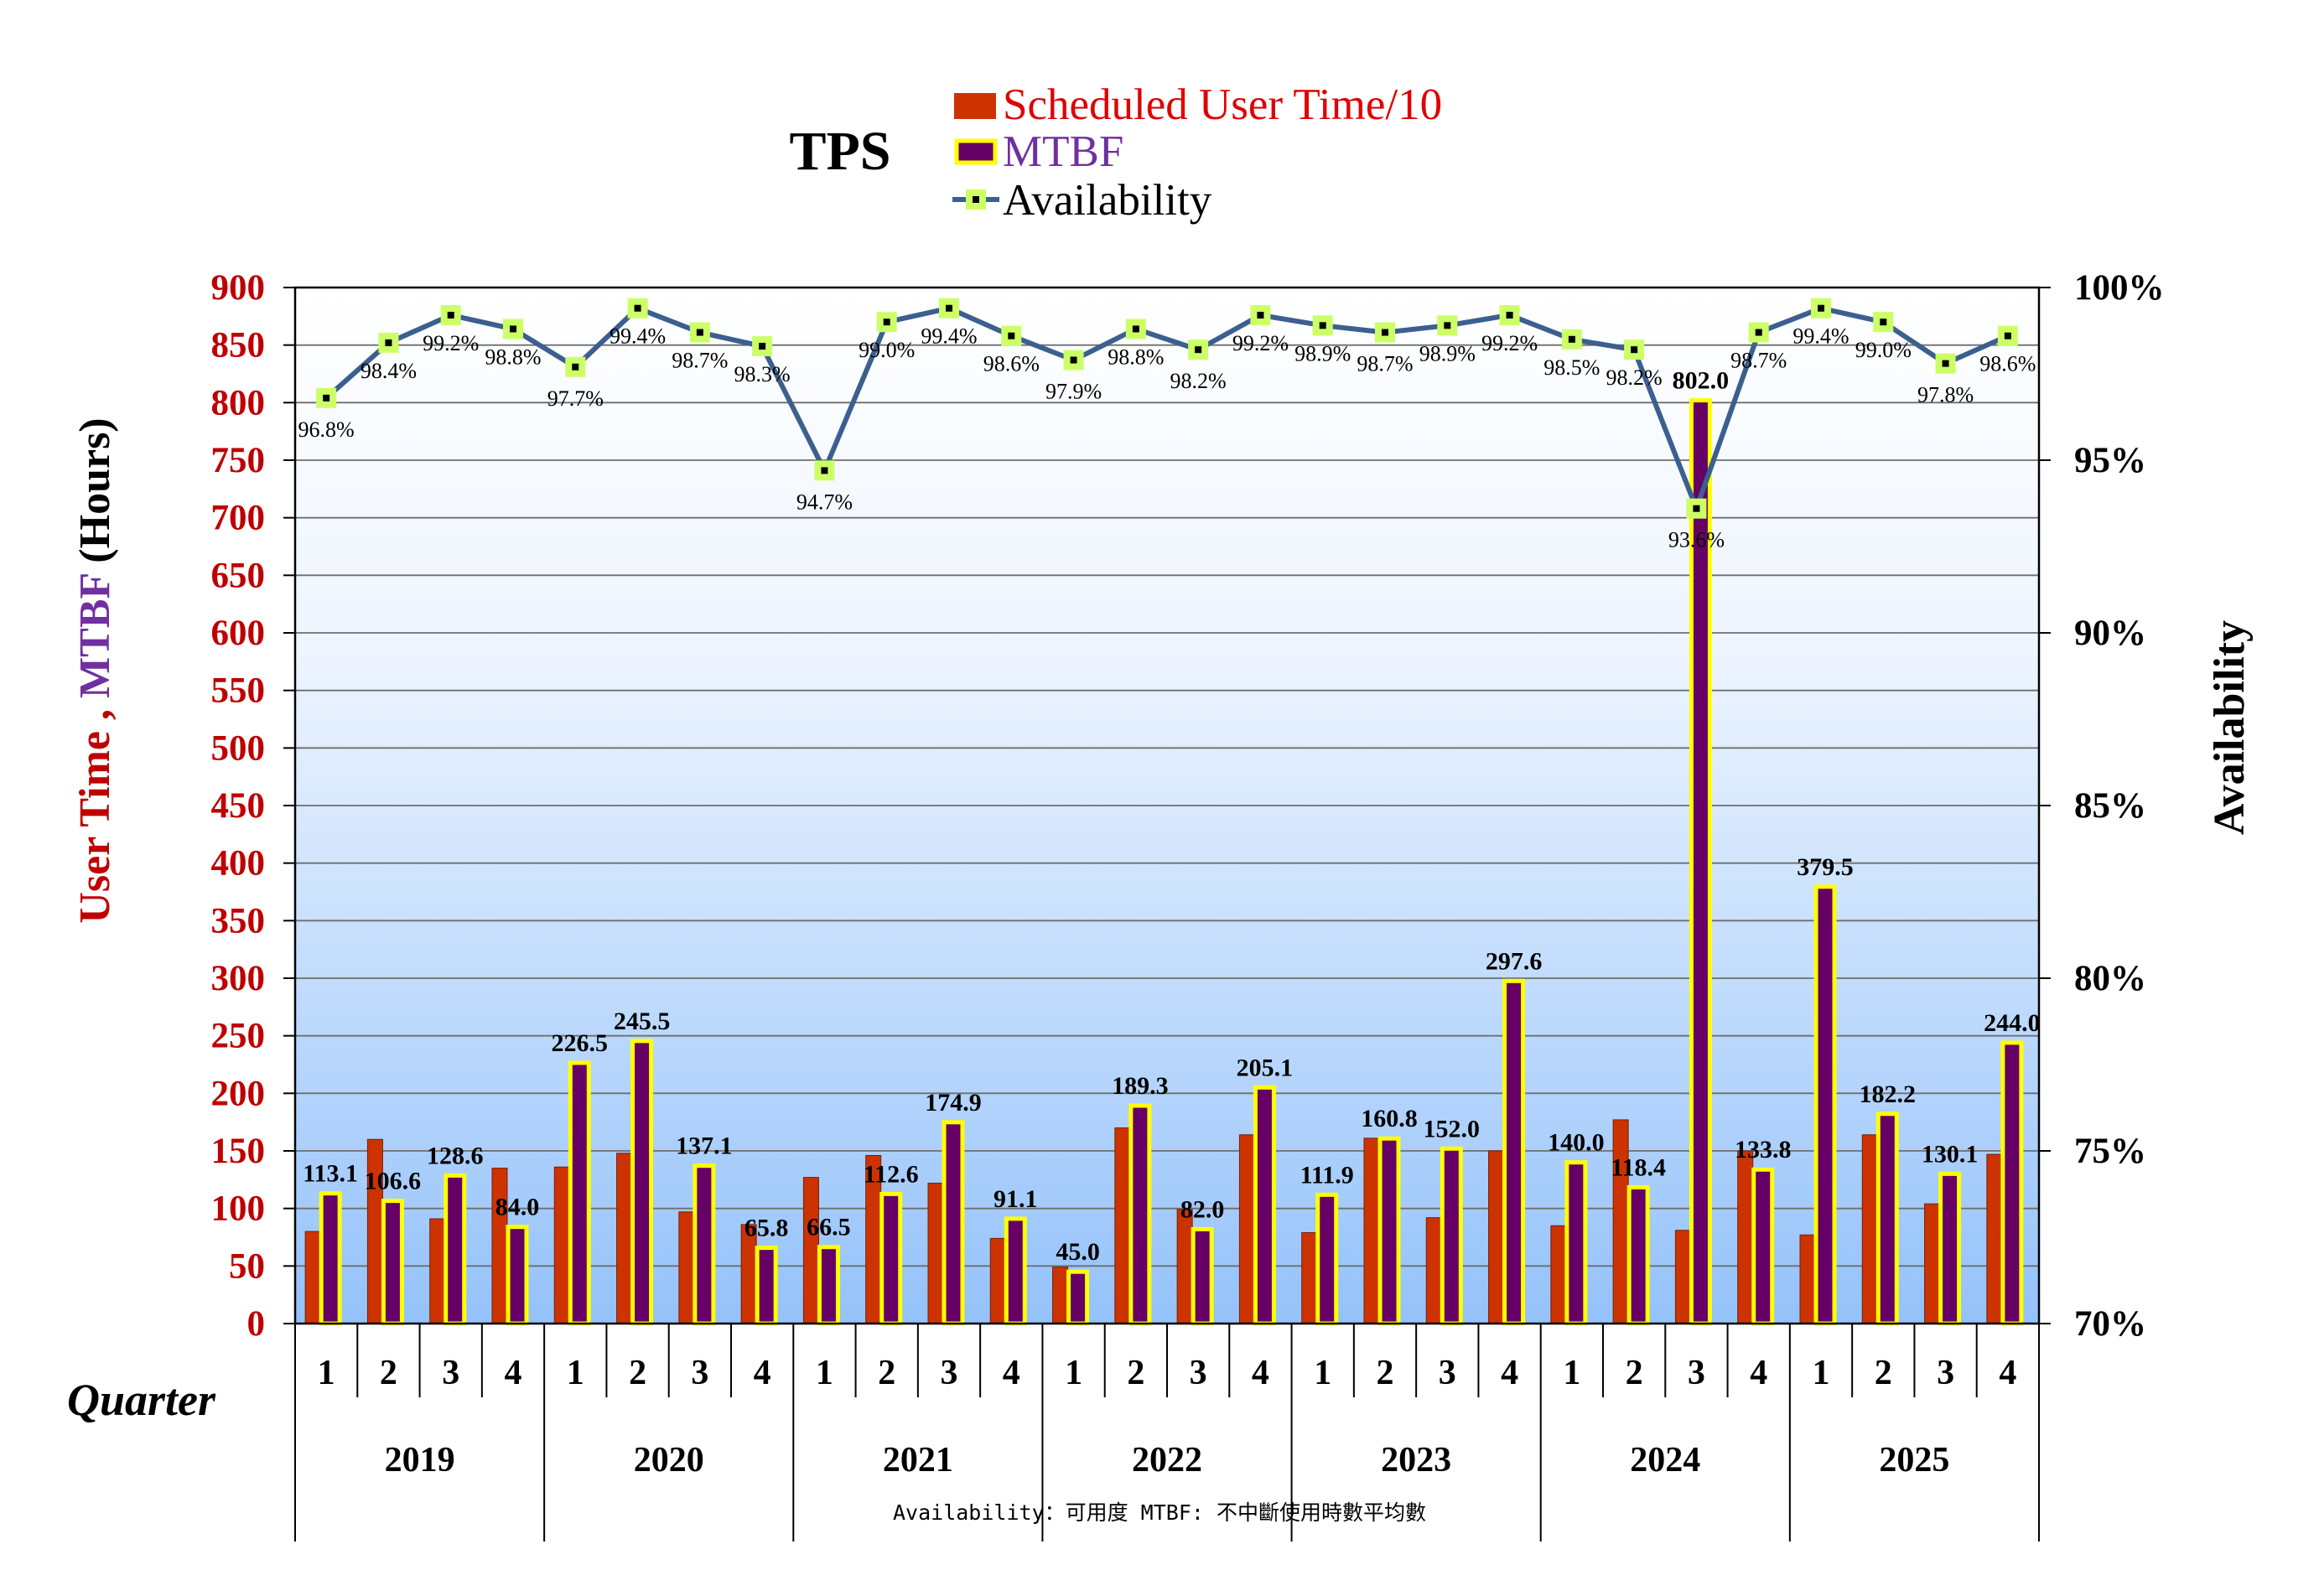 The image size is (2319, 1596). I want to click on legend-swatch-user-time, so click(975, 106).